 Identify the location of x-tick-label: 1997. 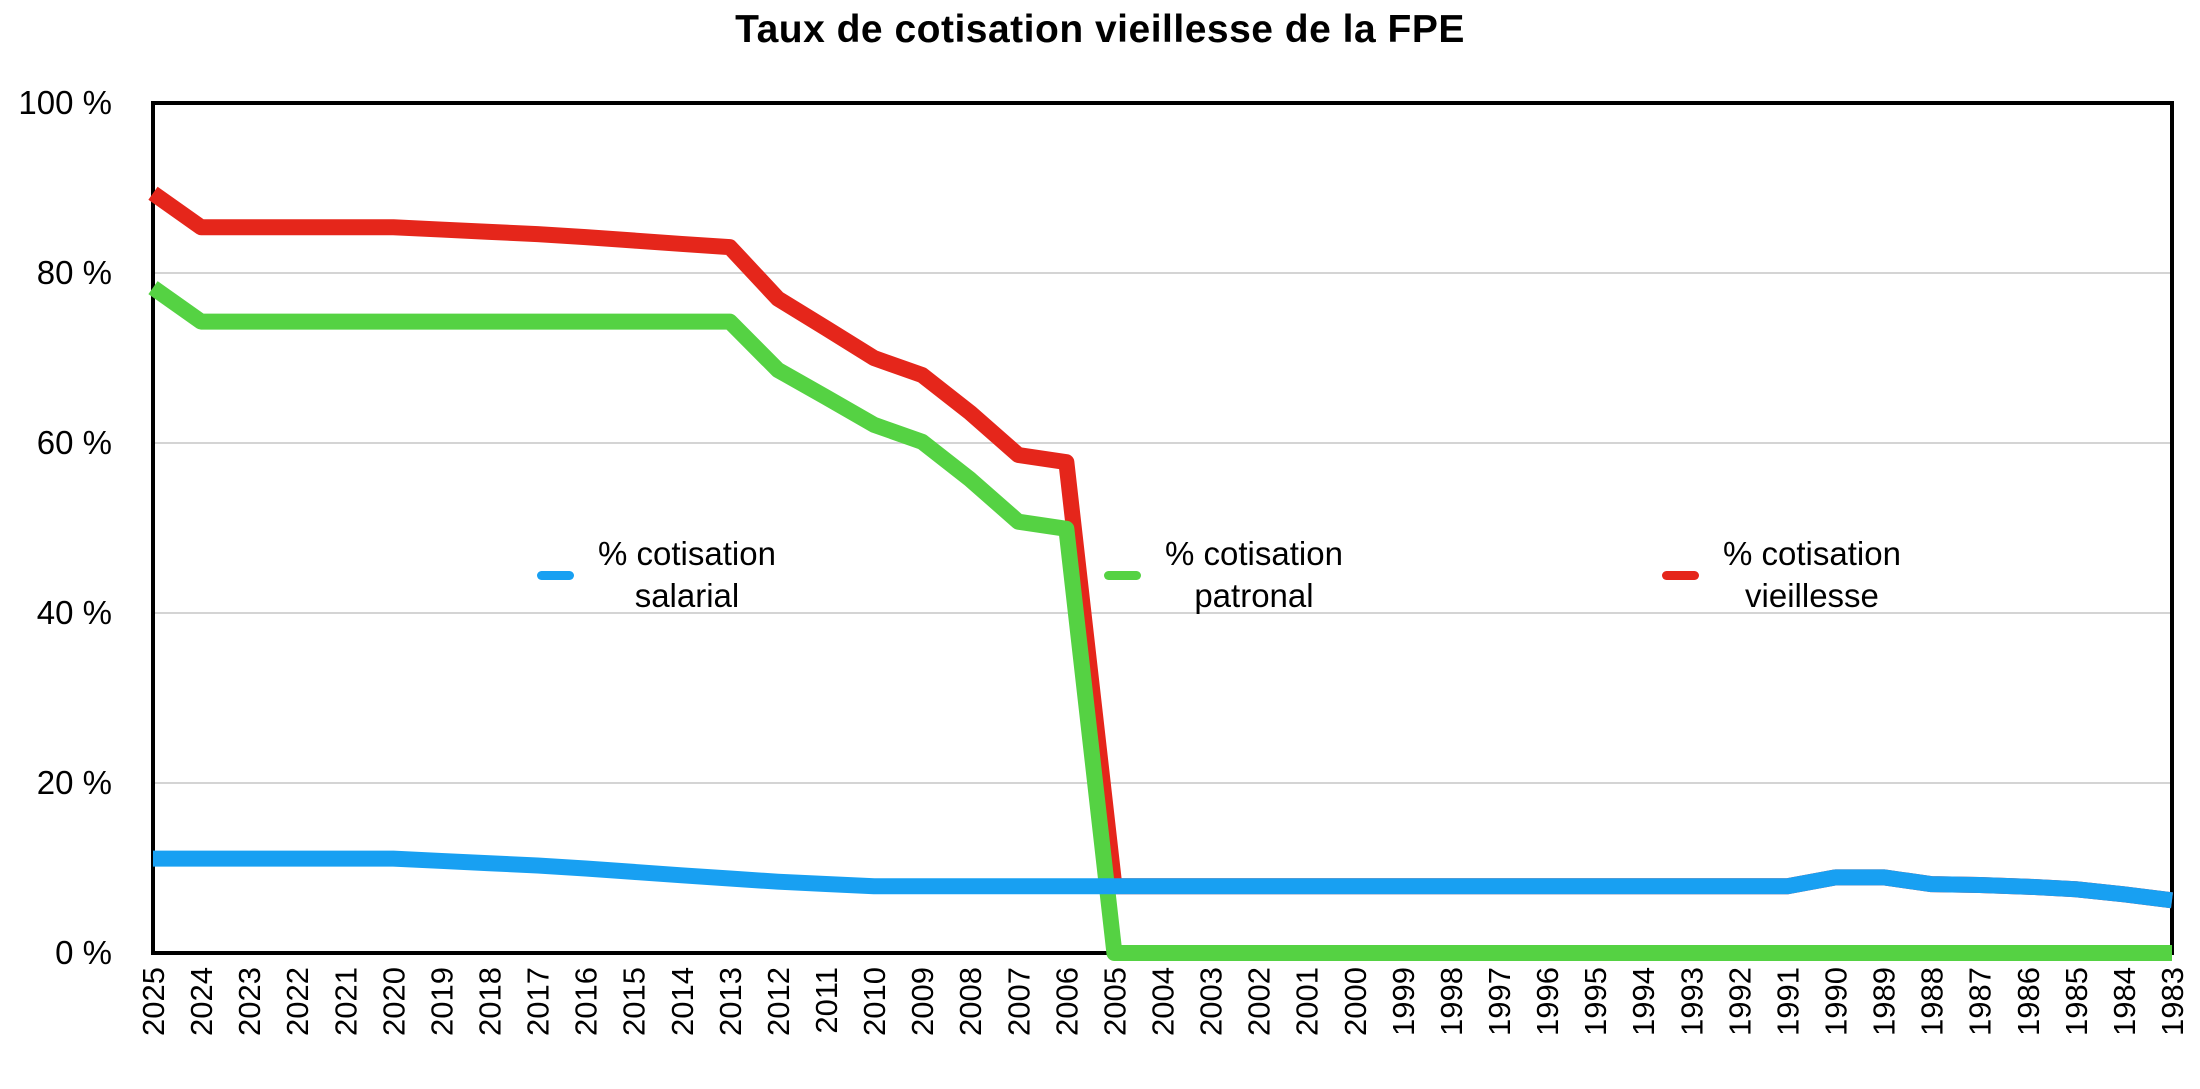
(1499, 1001).